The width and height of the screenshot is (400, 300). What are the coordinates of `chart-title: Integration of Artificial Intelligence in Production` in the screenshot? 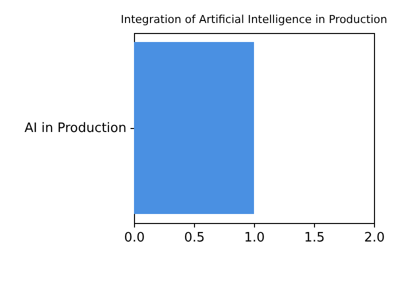 It's located at (254, 19).